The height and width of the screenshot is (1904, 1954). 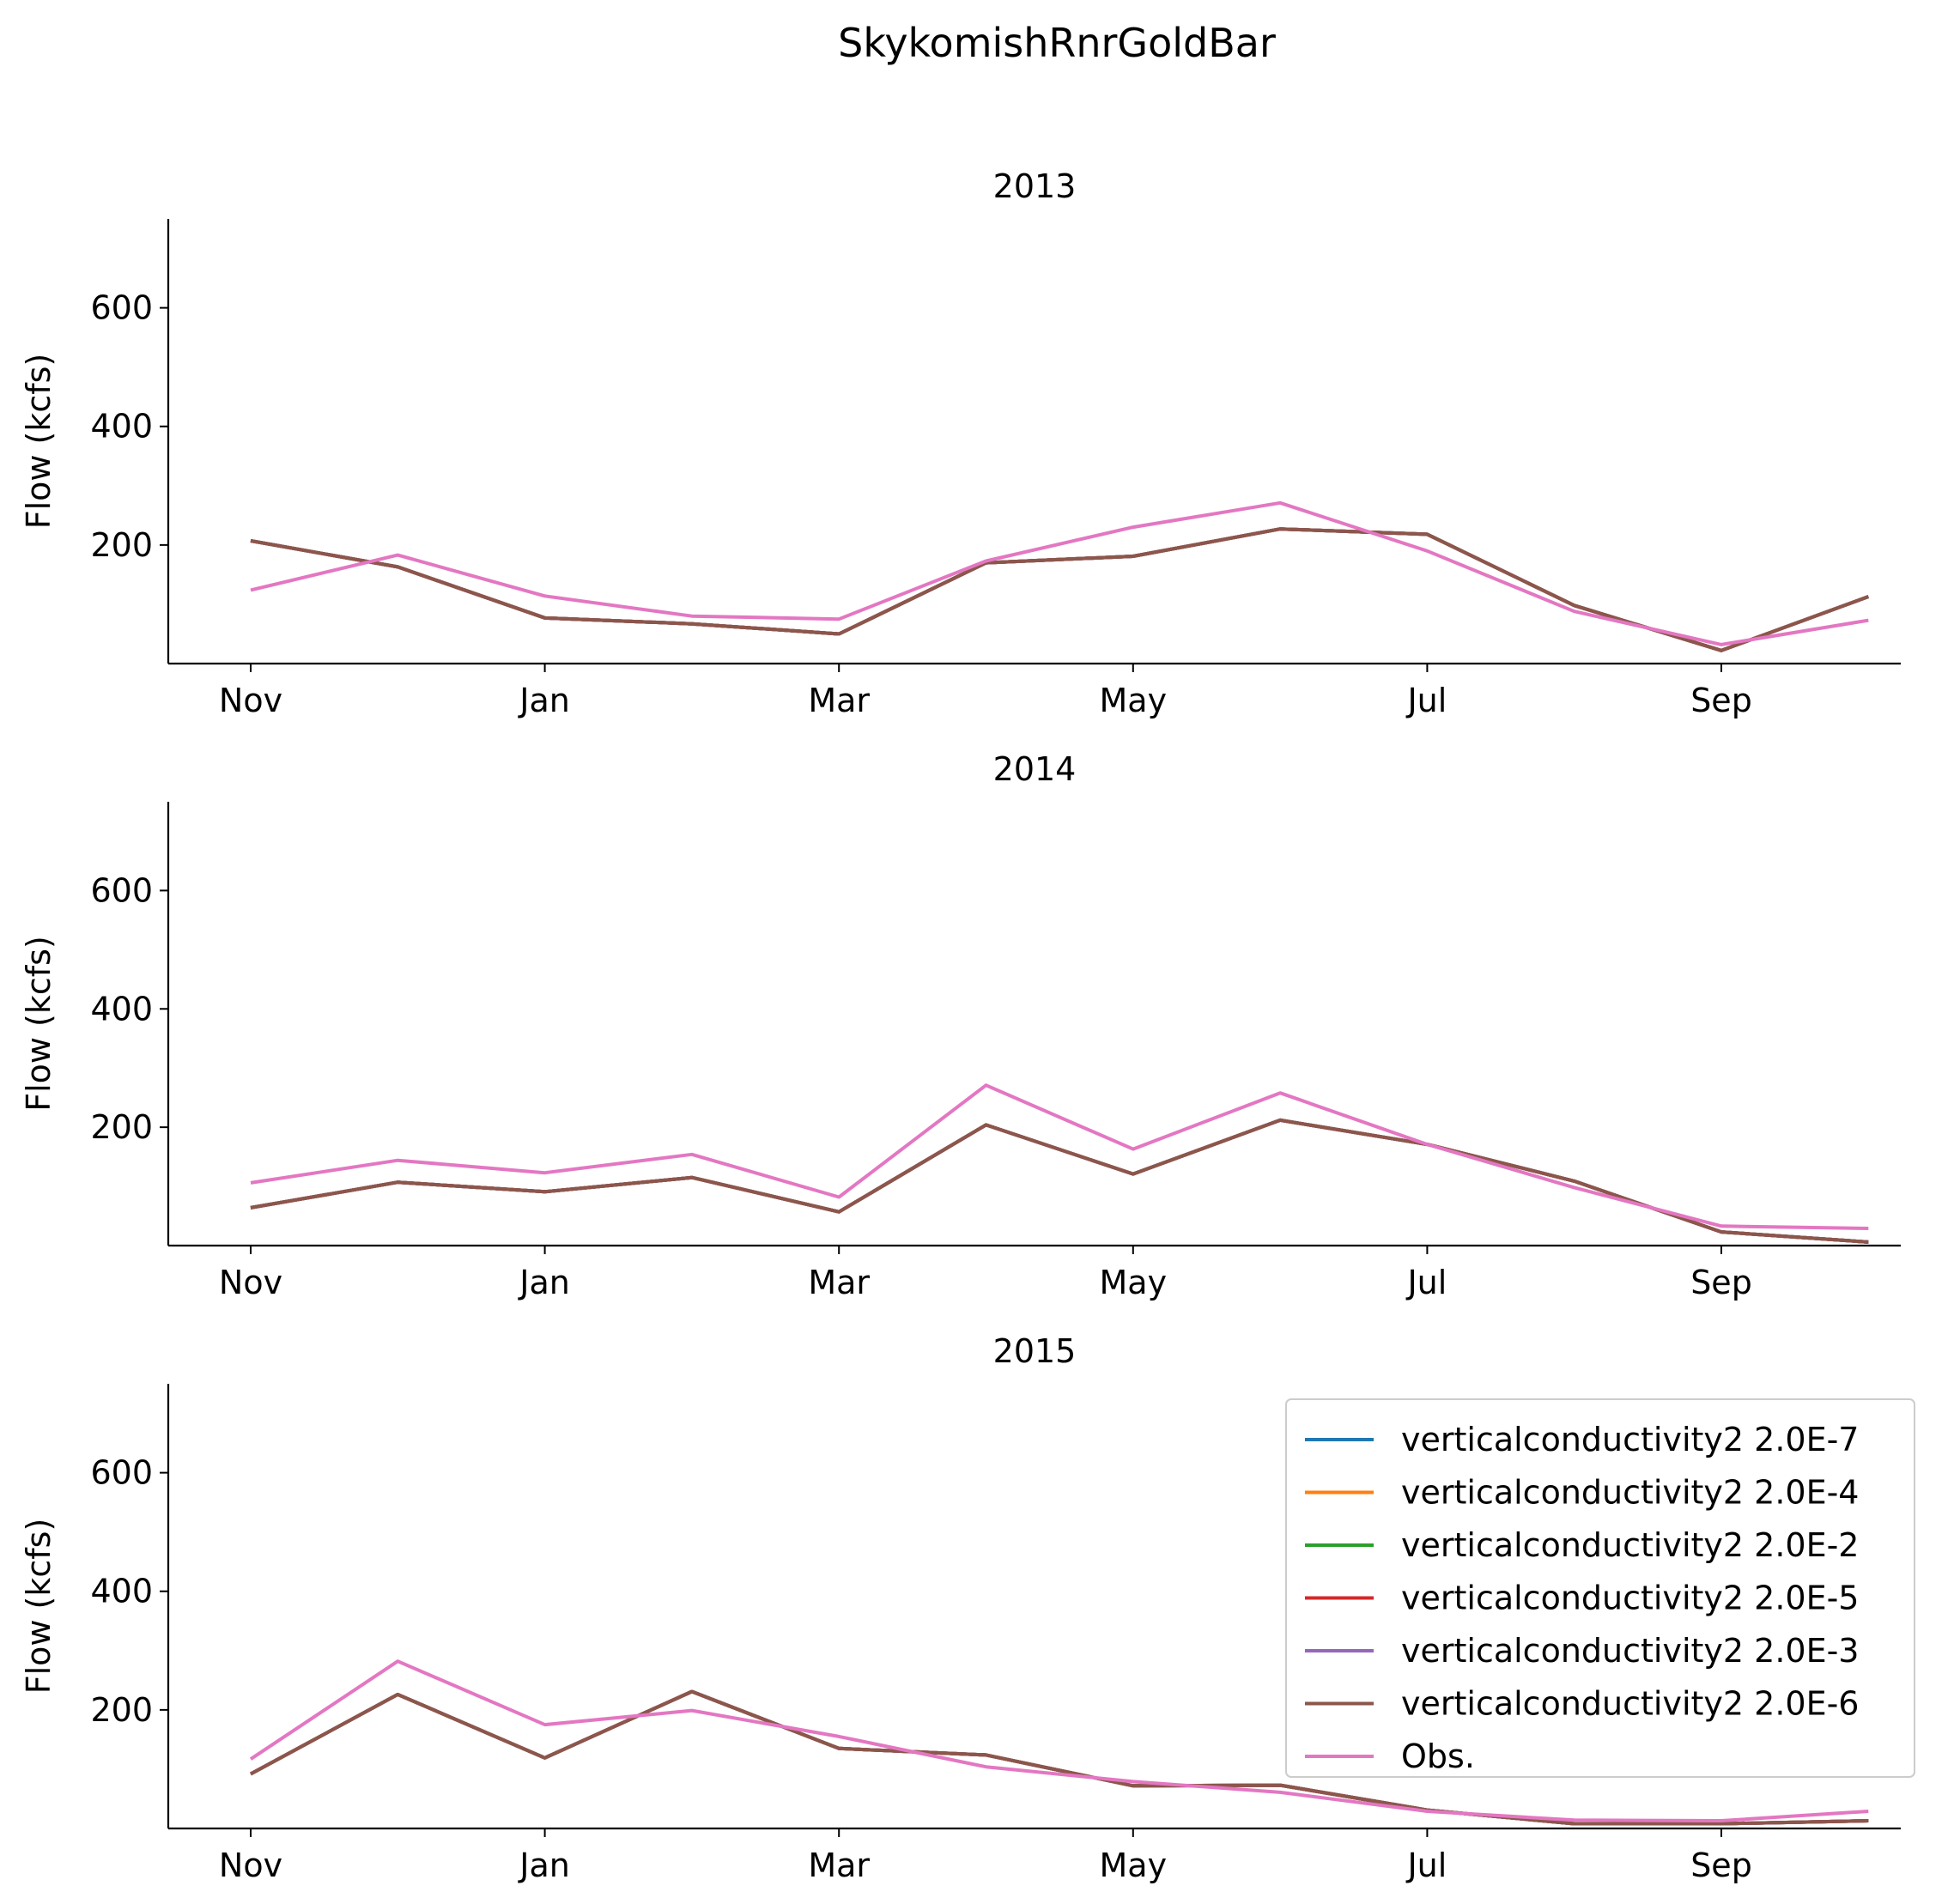 What do you see at coordinates (1035, 1351) in the screenshot?
I see `panel-title: 2015` at bounding box center [1035, 1351].